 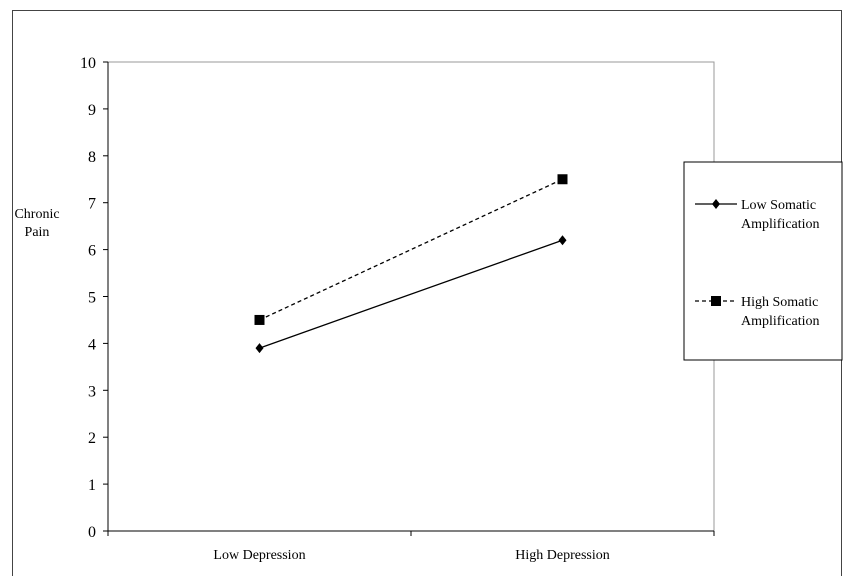 What do you see at coordinates (37, 232) in the screenshot?
I see `y-axis-label-line-2: Pain` at bounding box center [37, 232].